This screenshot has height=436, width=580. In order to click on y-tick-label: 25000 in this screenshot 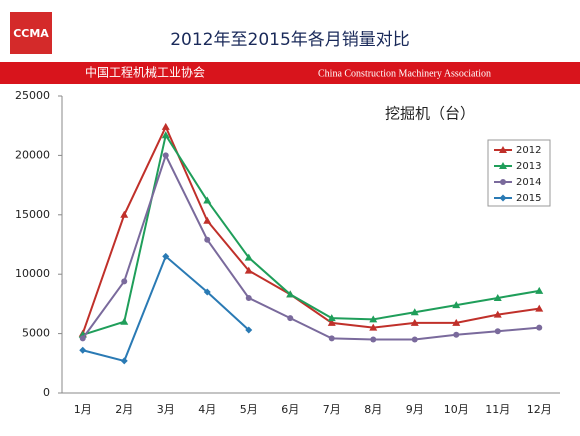, I will do `click(32, 95)`.